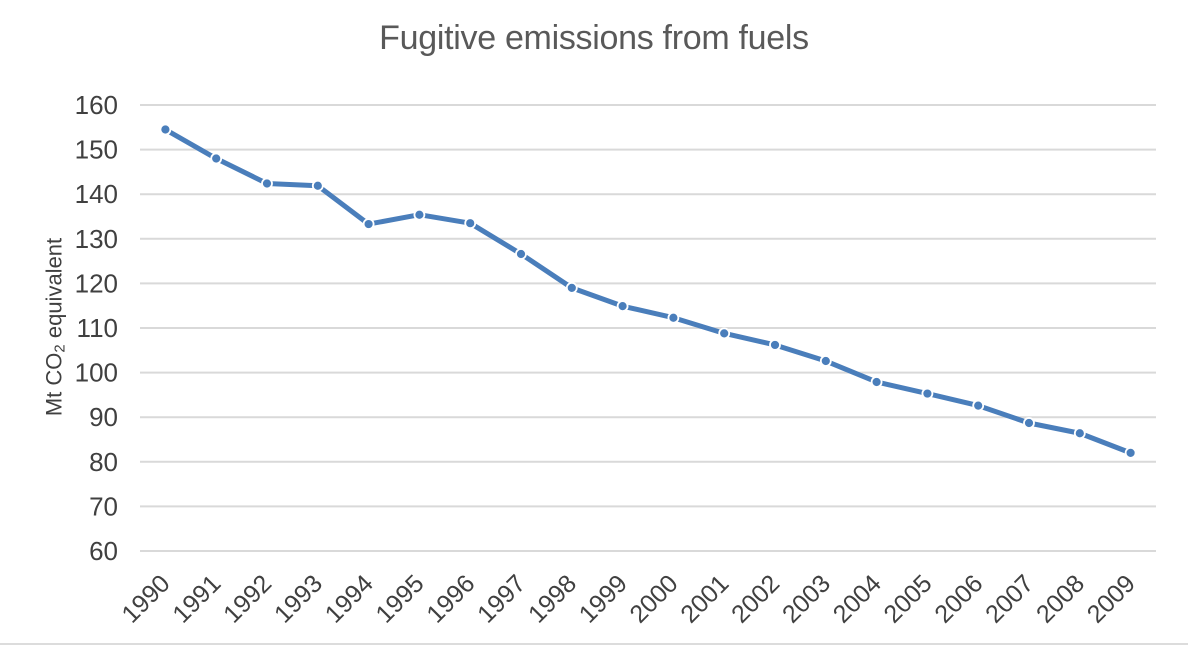  Describe the element at coordinates (594, 38) in the screenshot. I see `chart-title: Fugitive emissions from fuels` at that location.